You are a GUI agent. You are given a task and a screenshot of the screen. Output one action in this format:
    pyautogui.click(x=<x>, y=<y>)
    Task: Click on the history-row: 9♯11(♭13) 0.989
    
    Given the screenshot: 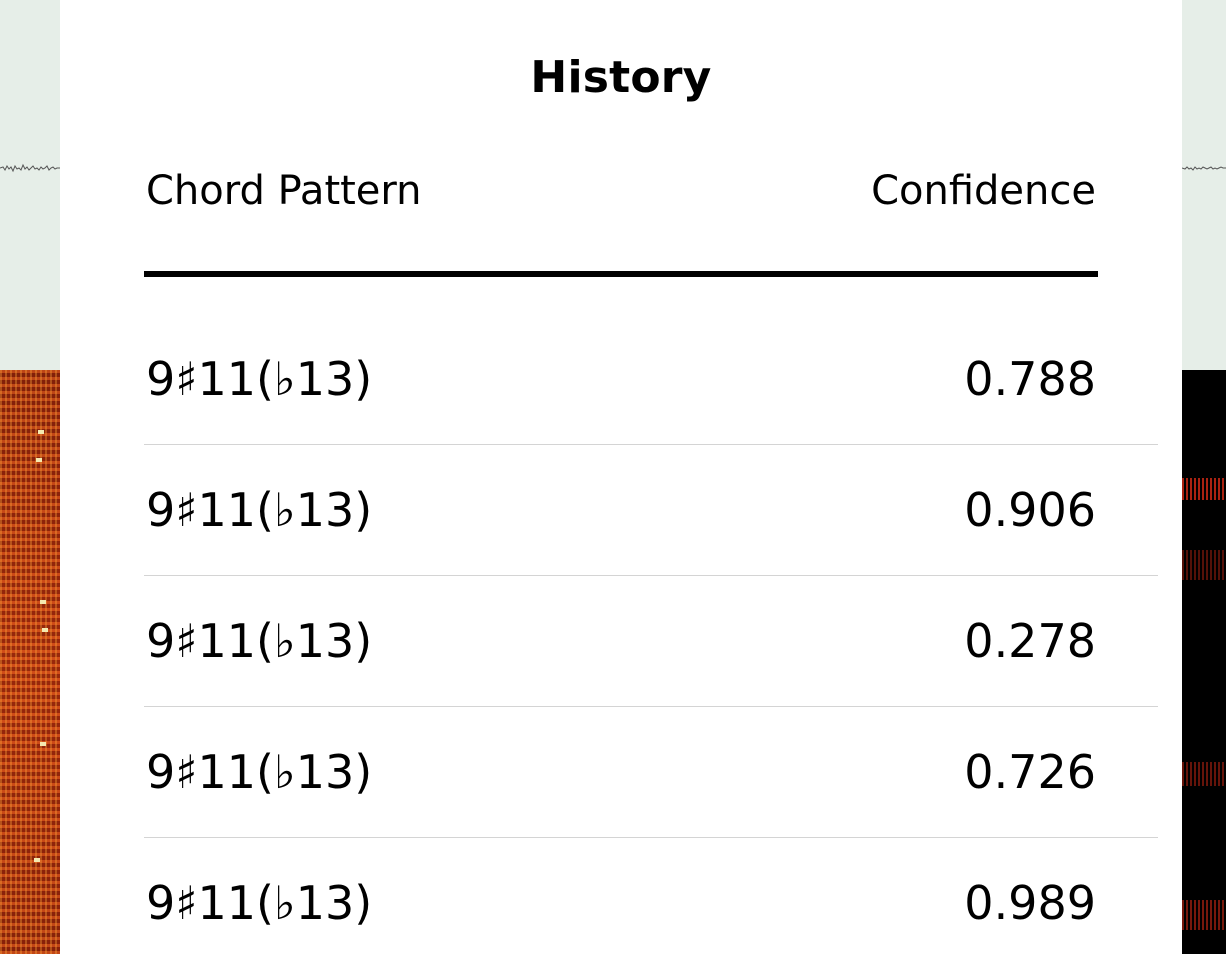 What is the action you would take?
    pyautogui.click(x=651, y=896)
    